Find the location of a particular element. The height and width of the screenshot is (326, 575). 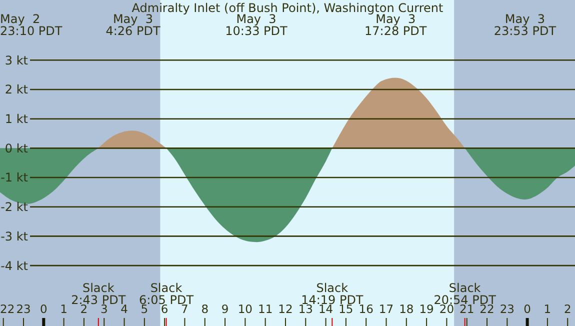

annotation: May 3 10:33 PDT is located at coordinates (256, 25).